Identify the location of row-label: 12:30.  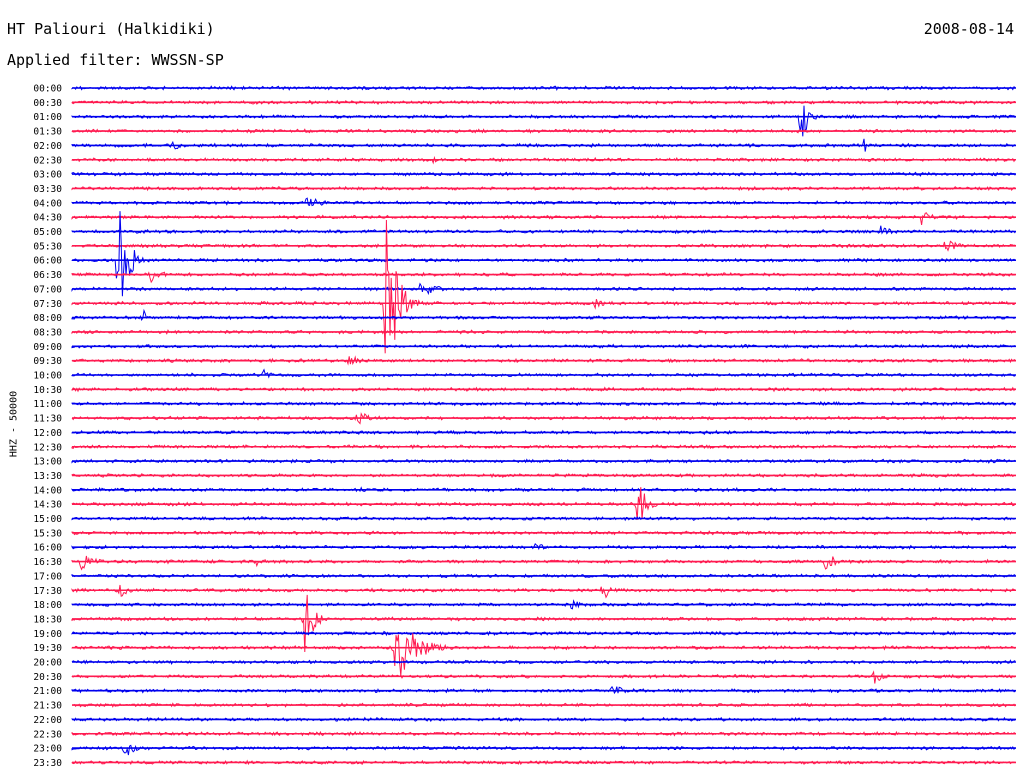
(47, 447).